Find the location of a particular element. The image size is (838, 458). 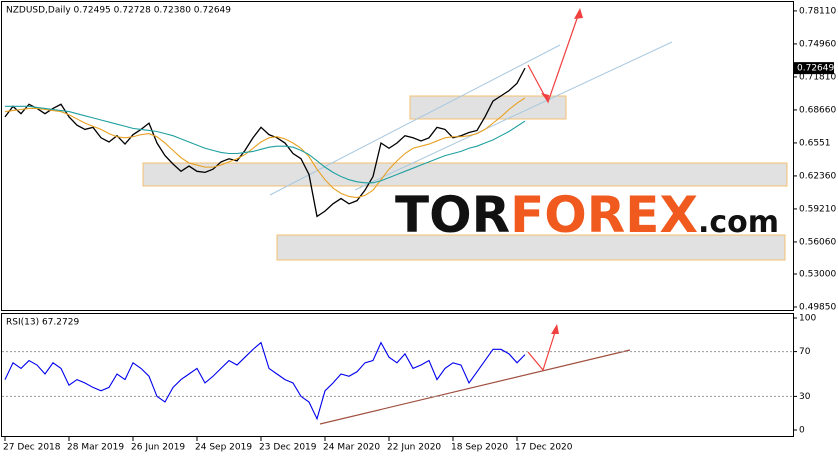

y-tick-label: 0.62360 is located at coordinates (817, 176).